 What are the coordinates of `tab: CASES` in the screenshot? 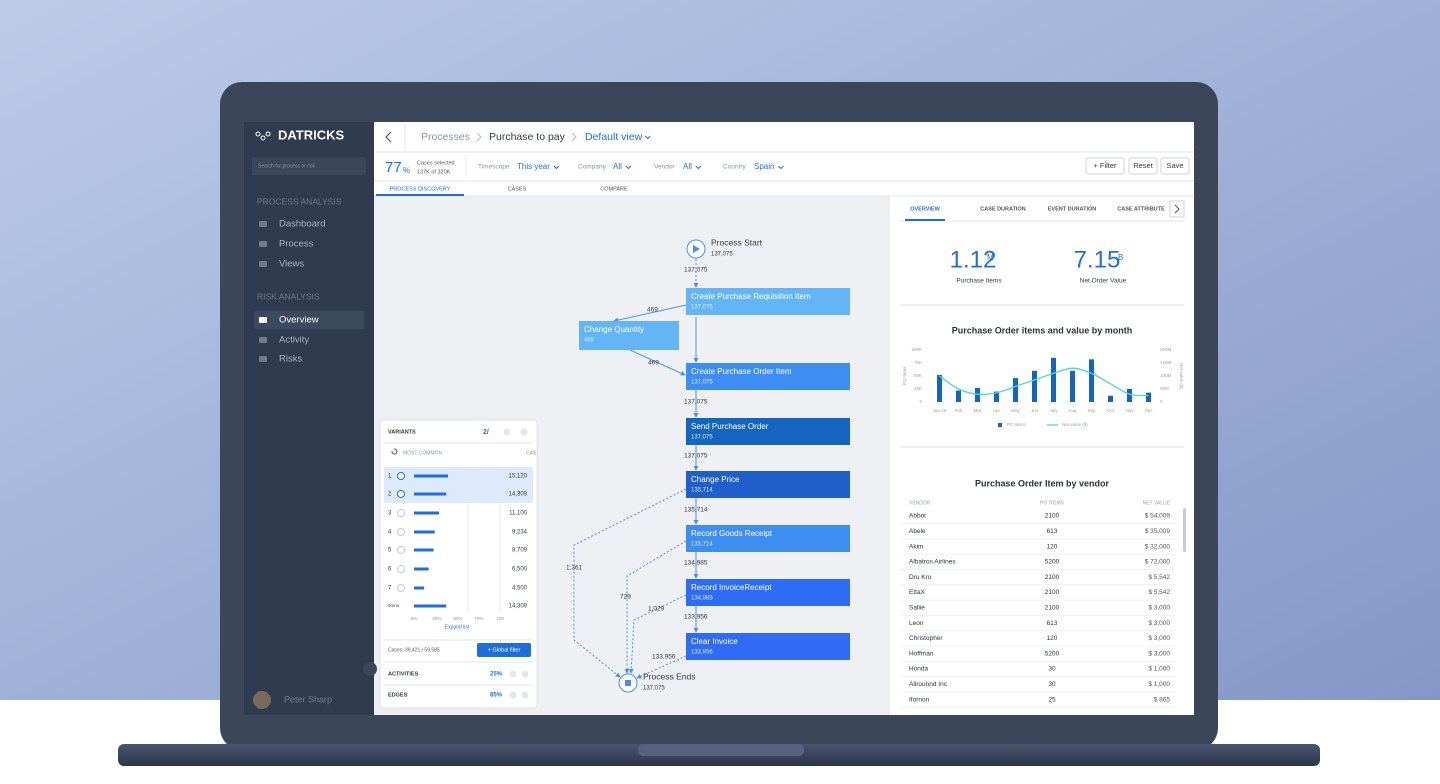 It's located at (517, 189).